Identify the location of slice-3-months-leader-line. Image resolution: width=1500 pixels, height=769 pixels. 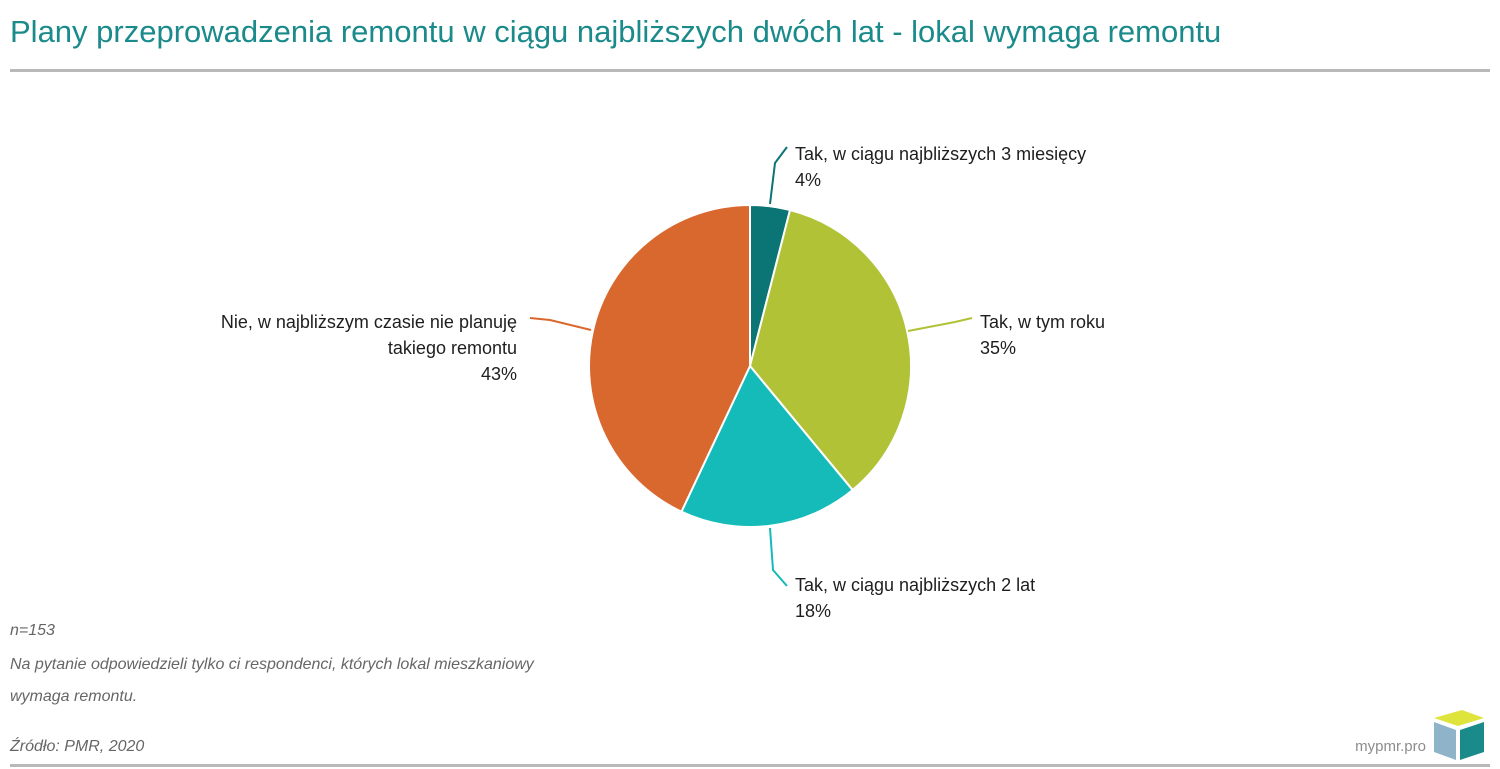
(778, 175).